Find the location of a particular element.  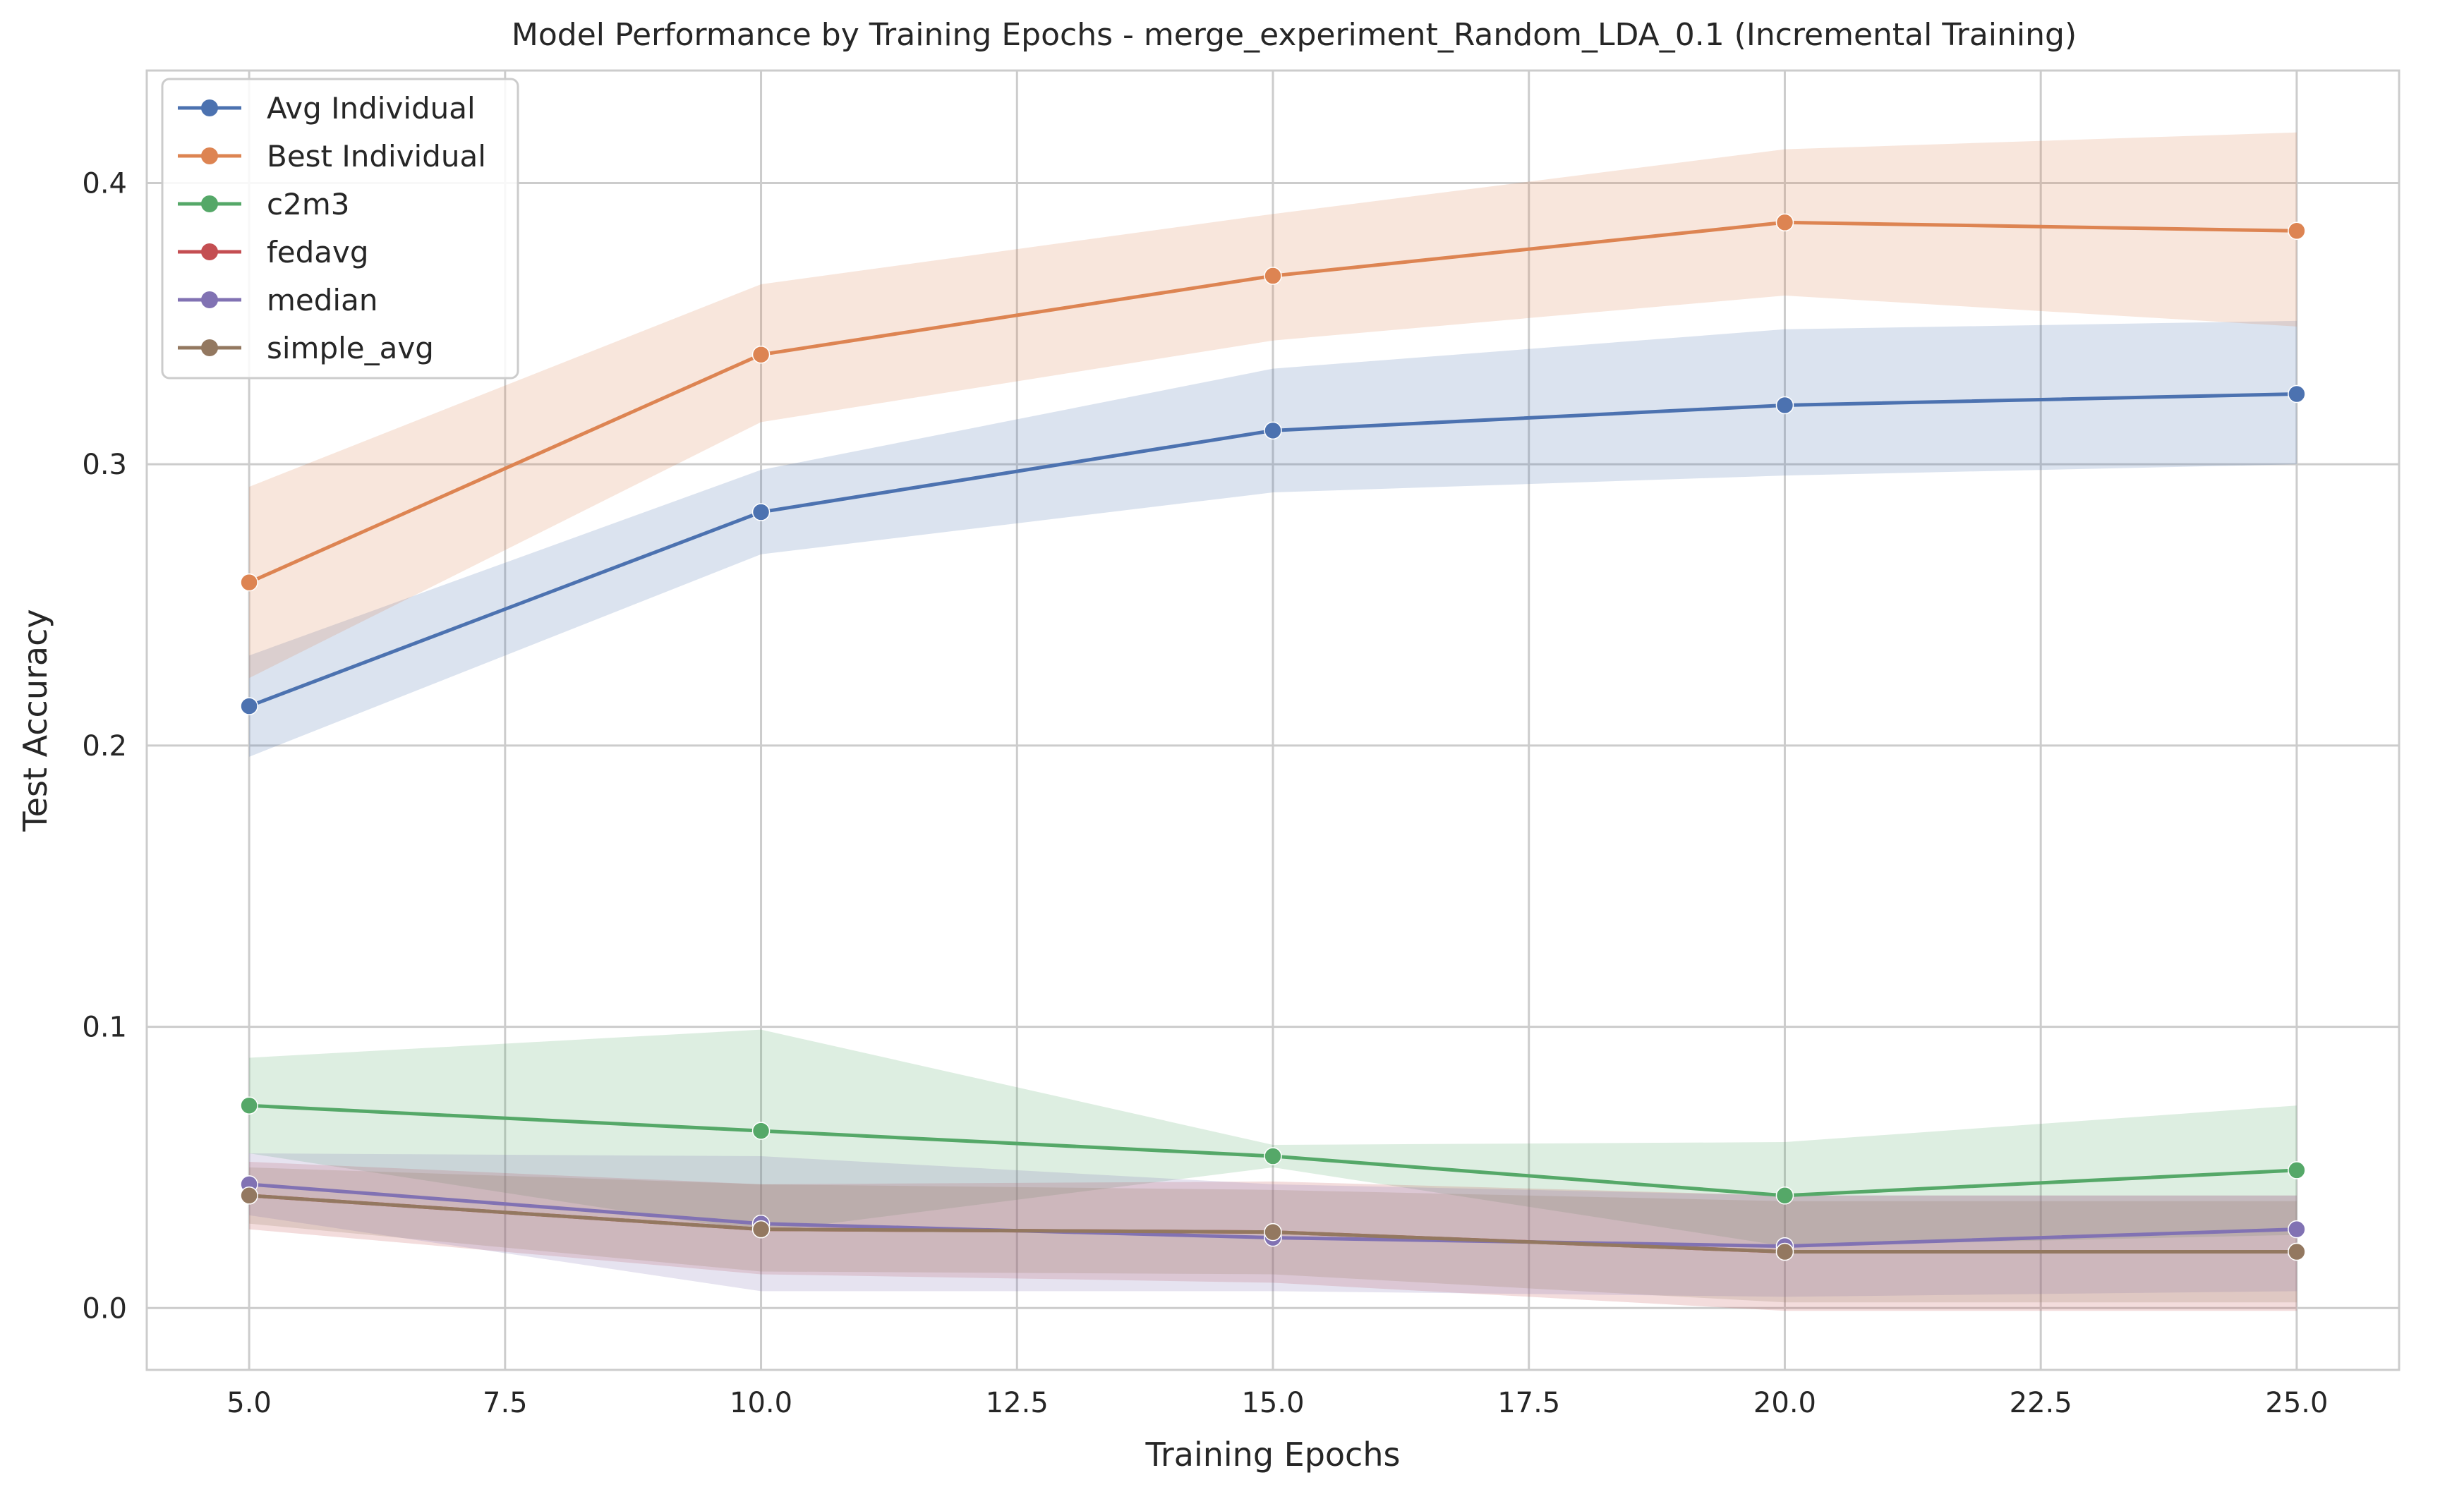

legend-label-4: median is located at coordinates (322, 300).